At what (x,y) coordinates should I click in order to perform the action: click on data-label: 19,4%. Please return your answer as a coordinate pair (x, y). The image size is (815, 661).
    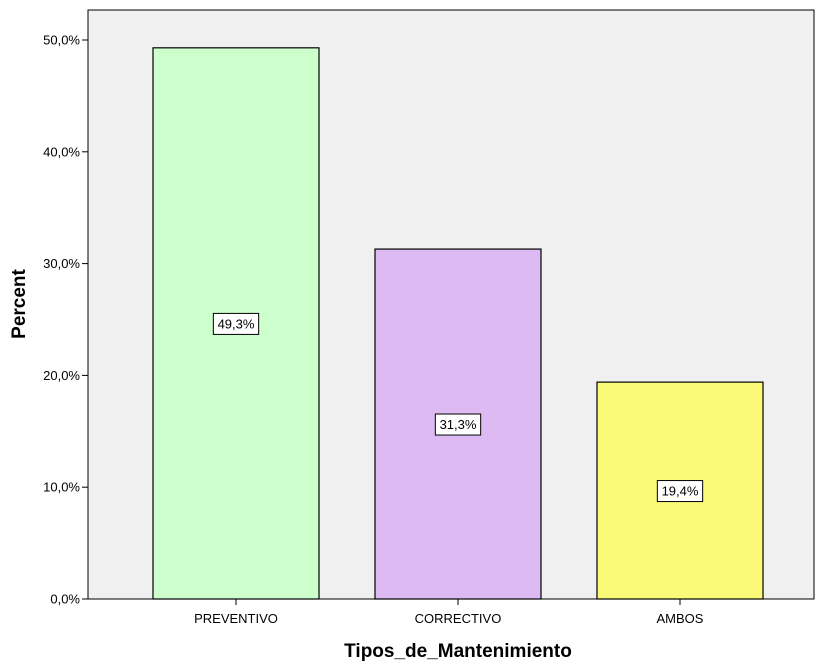
    Looking at the image, I should click on (680, 491).